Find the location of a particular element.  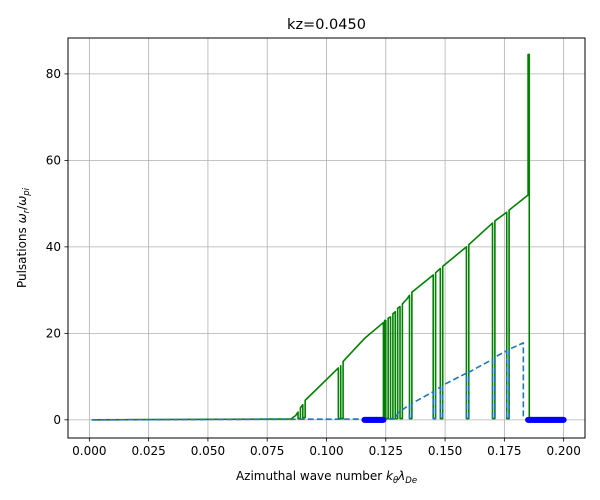

y-axis-title: Pulsations ωr/ωpi is located at coordinates (23, 237).